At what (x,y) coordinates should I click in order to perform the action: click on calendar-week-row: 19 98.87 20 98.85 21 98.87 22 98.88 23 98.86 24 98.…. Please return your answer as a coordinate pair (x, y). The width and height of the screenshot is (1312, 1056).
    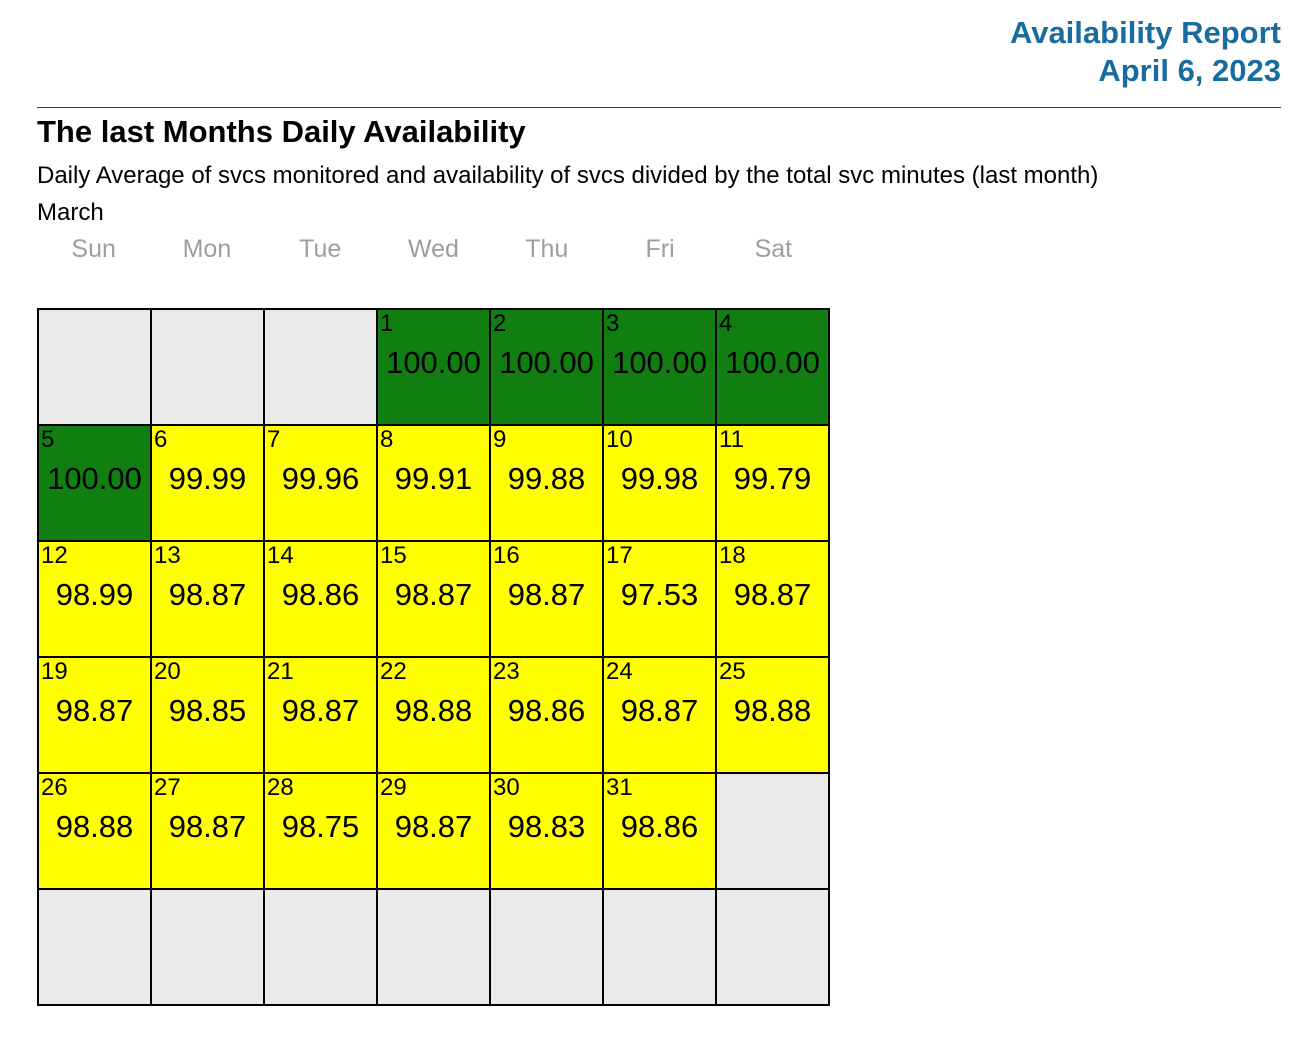
    Looking at the image, I should click on (433, 715).